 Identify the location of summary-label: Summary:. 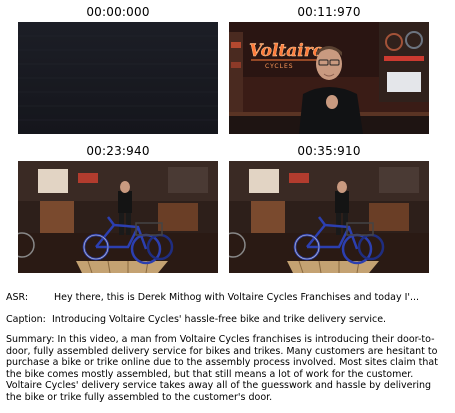
(30, 339).